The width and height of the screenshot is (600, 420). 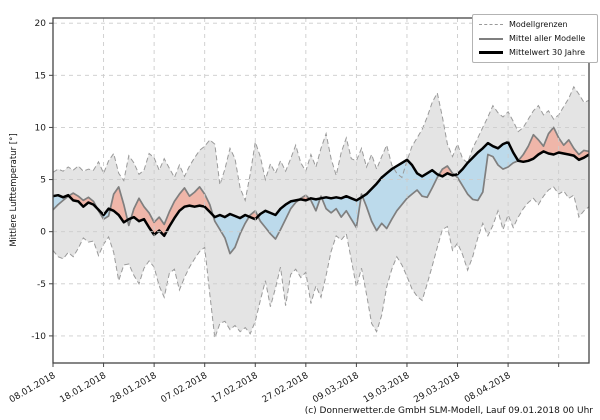 What do you see at coordinates (41, 285) in the screenshot?
I see `svg-text: -5` at bounding box center [41, 285].